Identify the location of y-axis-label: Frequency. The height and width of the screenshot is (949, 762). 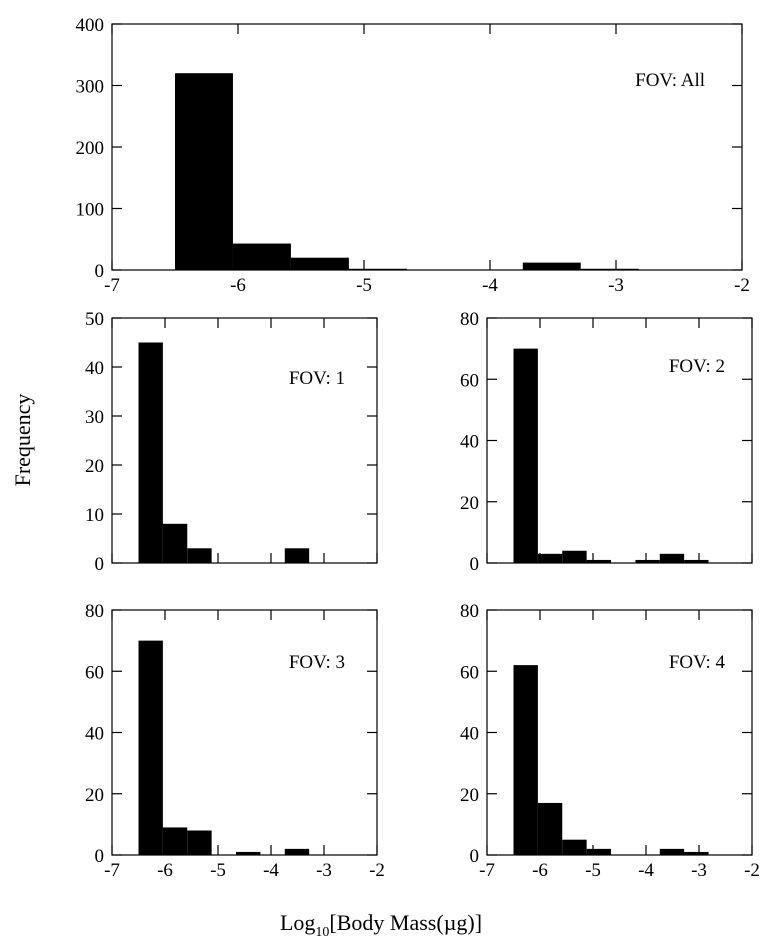
(22, 440).